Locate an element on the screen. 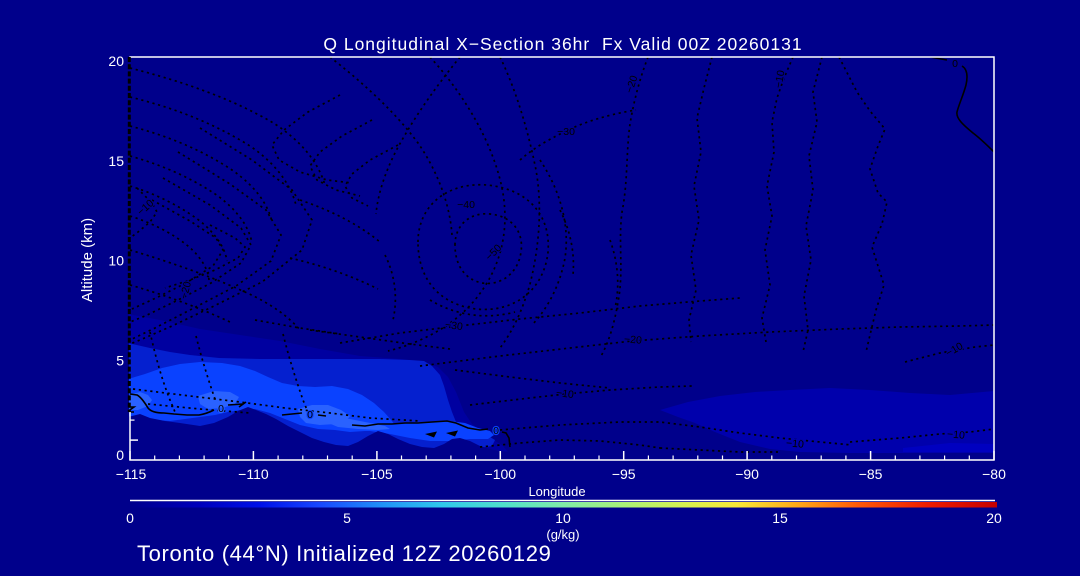  svg-text: −85 is located at coordinates (871, 474).